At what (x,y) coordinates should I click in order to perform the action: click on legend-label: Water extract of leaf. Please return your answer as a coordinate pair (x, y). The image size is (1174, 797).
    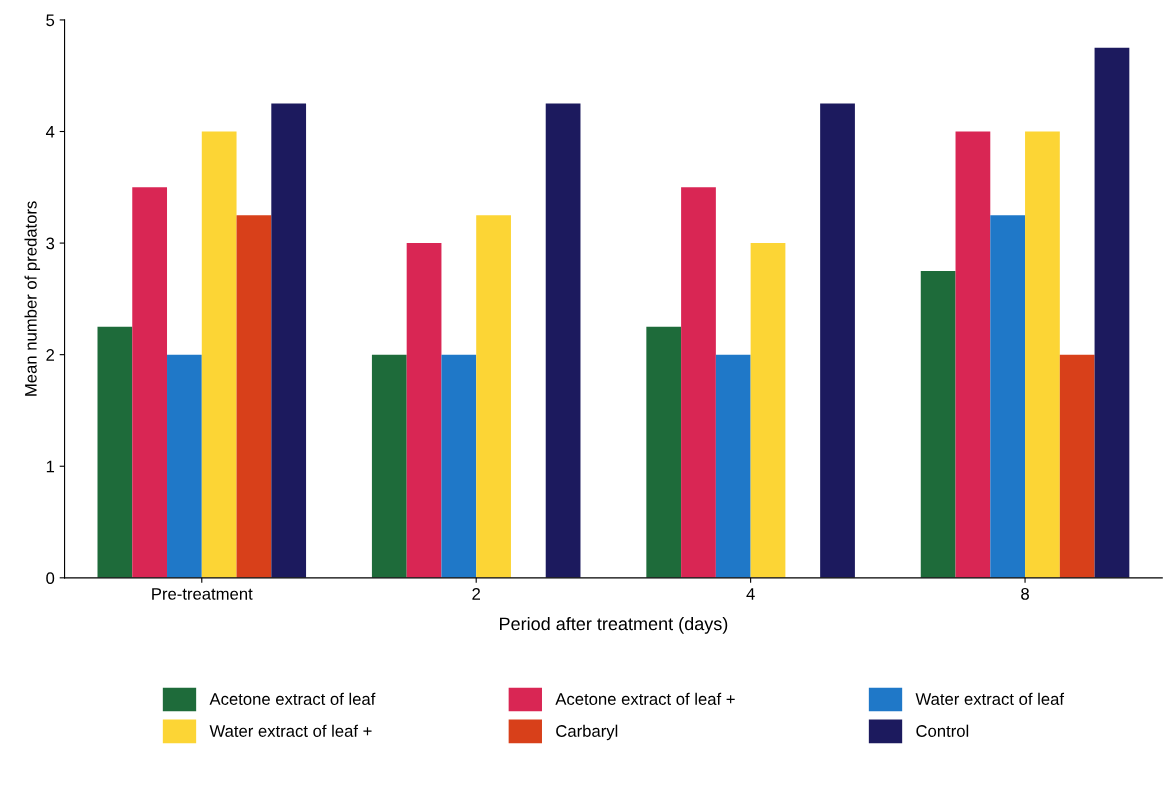
    Looking at the image, I should click on (990, 698).